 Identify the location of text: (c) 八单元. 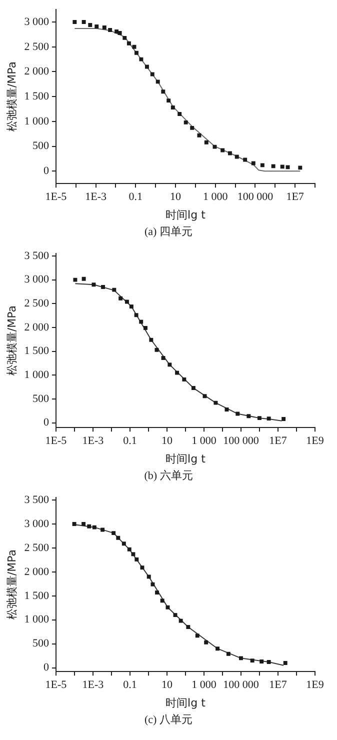
(169, 720).